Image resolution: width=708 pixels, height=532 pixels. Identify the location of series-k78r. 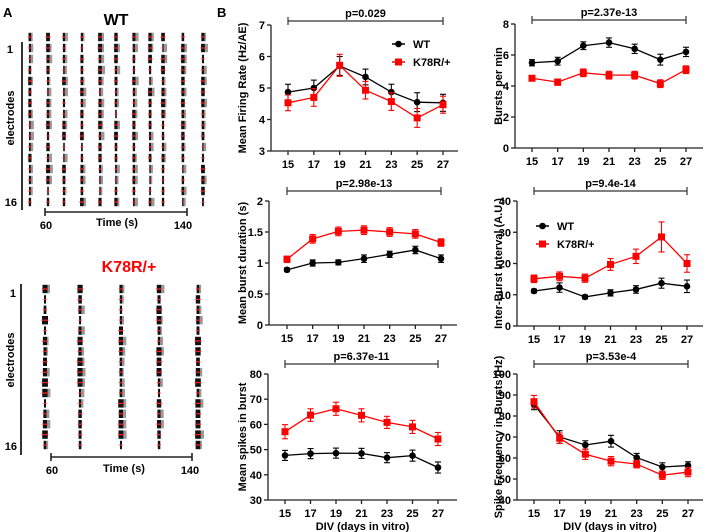
(611, 437).